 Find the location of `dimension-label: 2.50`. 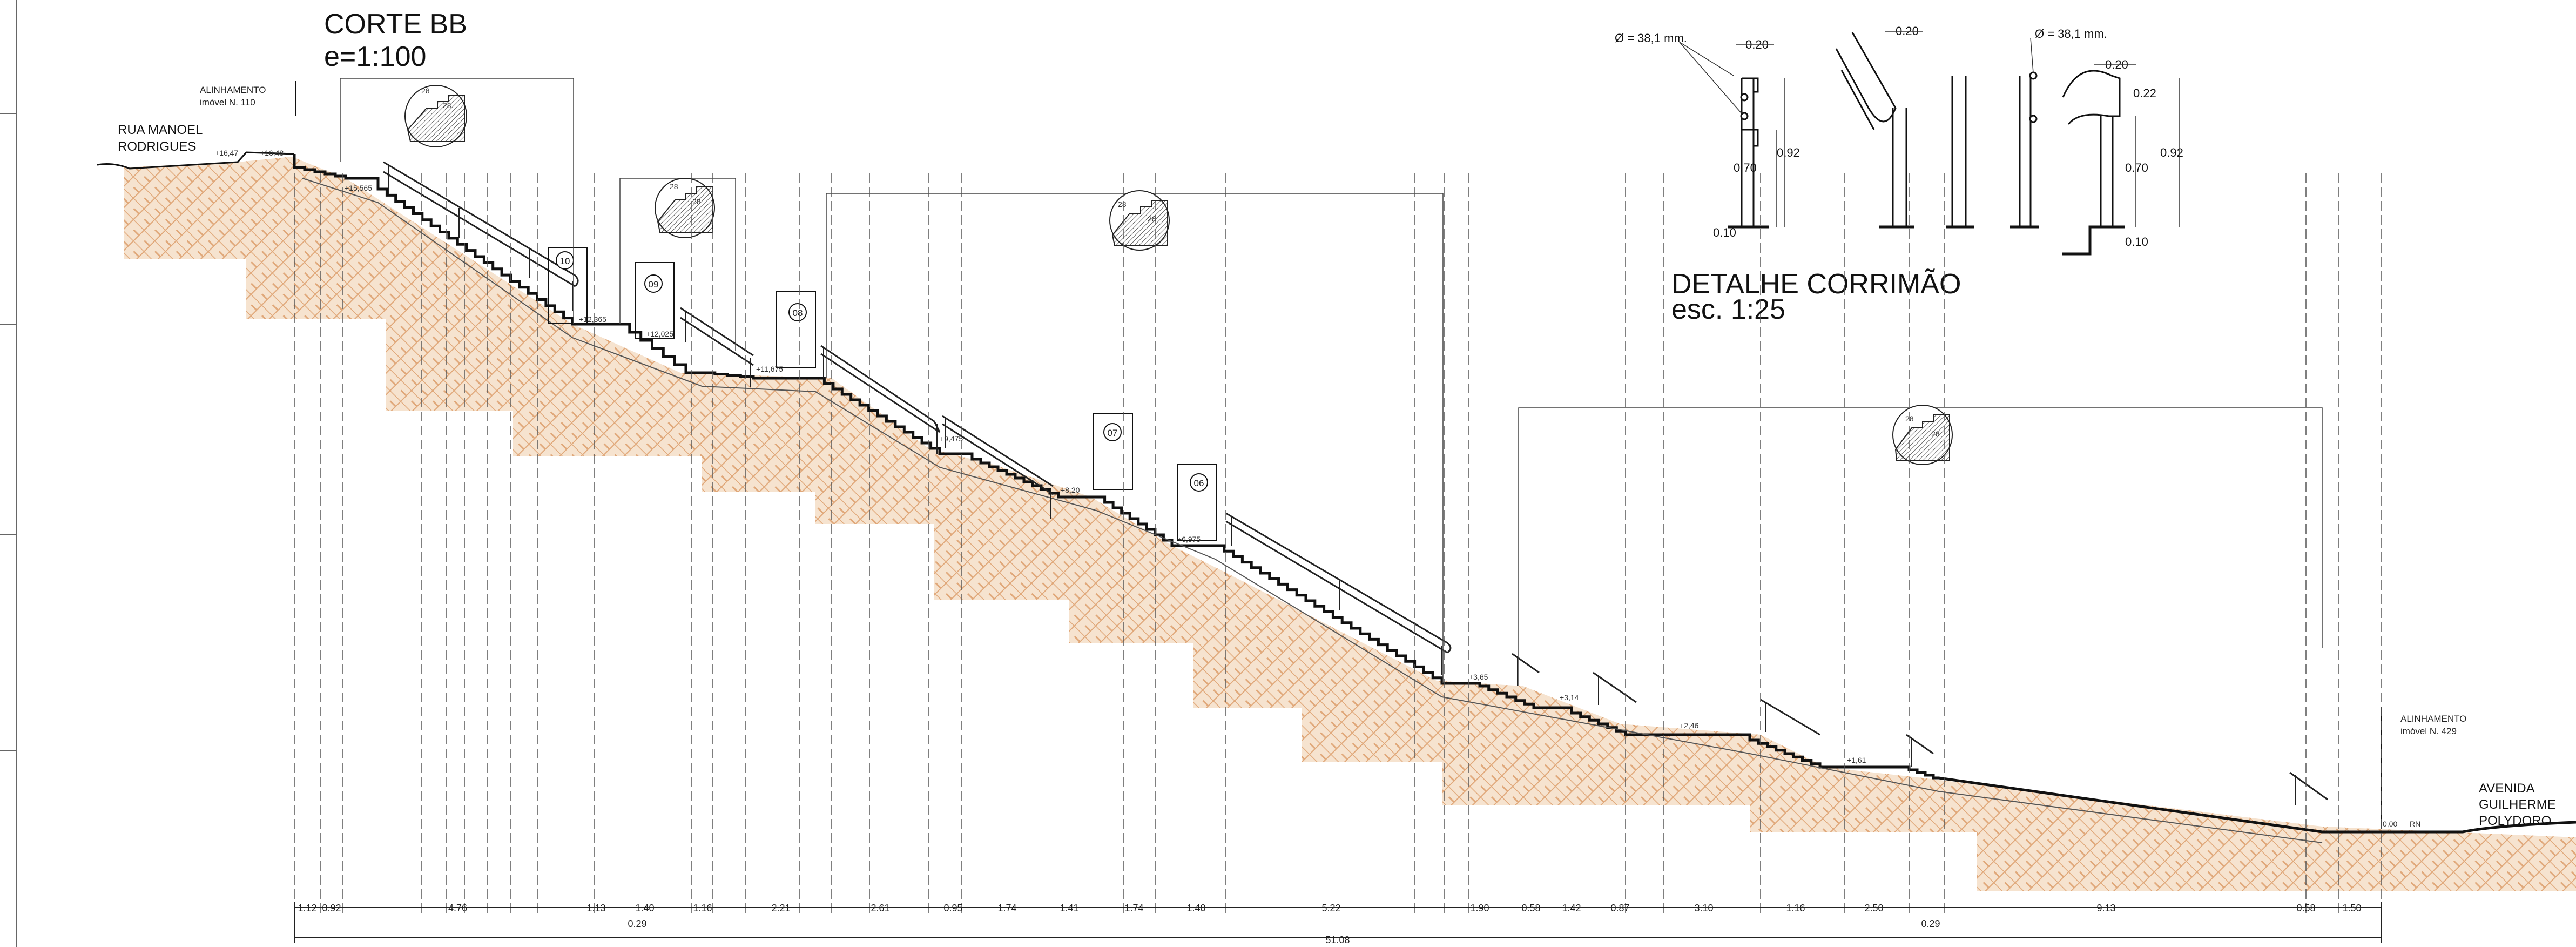

dimension-label: 2.50 is located at coordinates (1873, 908).